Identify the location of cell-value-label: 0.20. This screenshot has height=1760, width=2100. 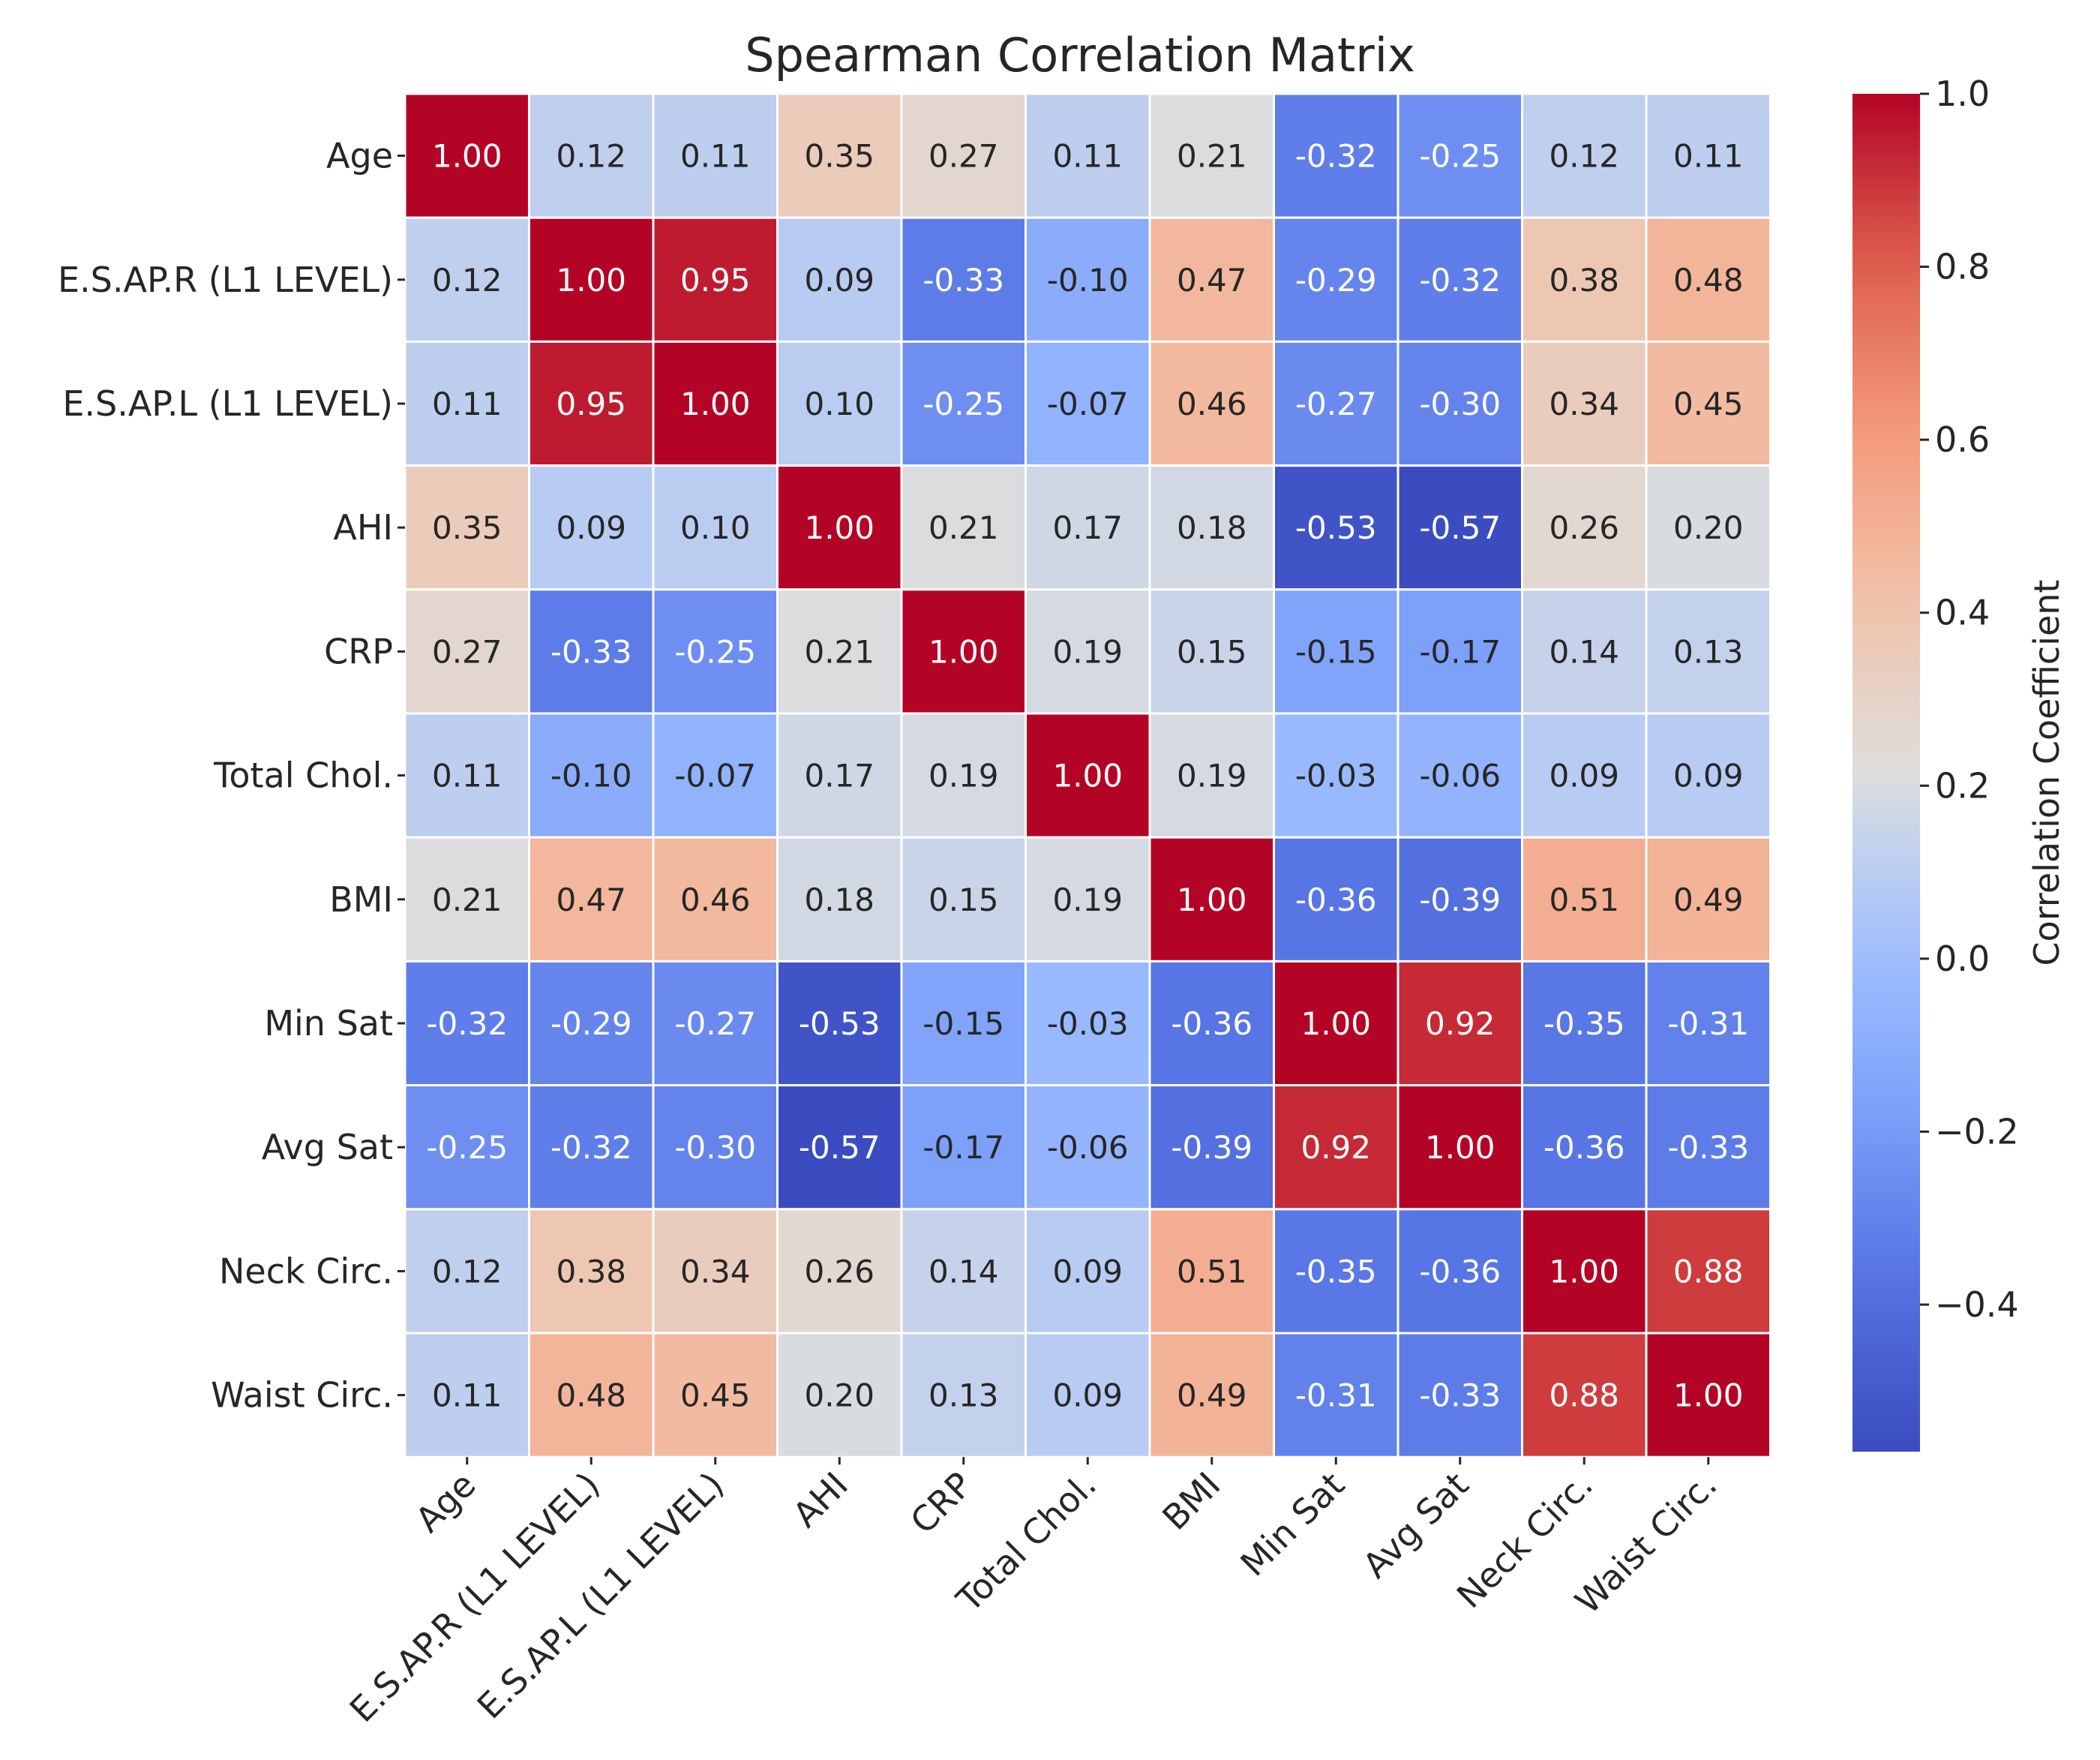
(839, 1395).